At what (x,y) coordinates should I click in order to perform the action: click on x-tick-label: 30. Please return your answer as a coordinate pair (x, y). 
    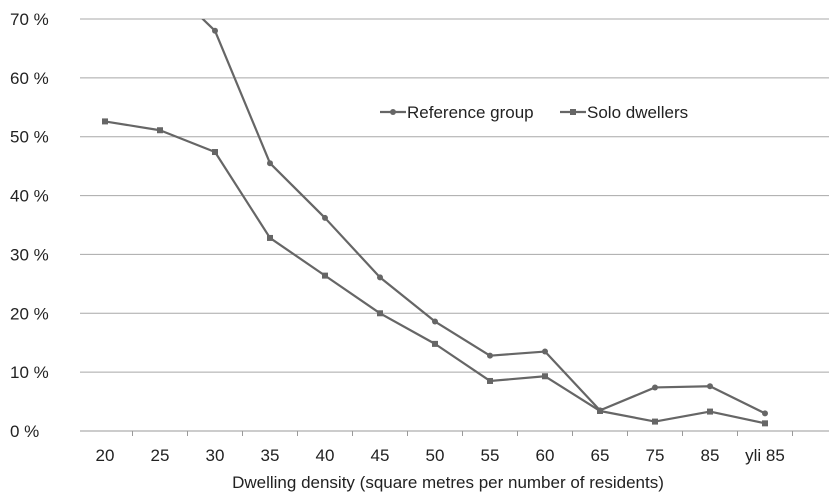
    Looking at the image, I should click on (215, 455).